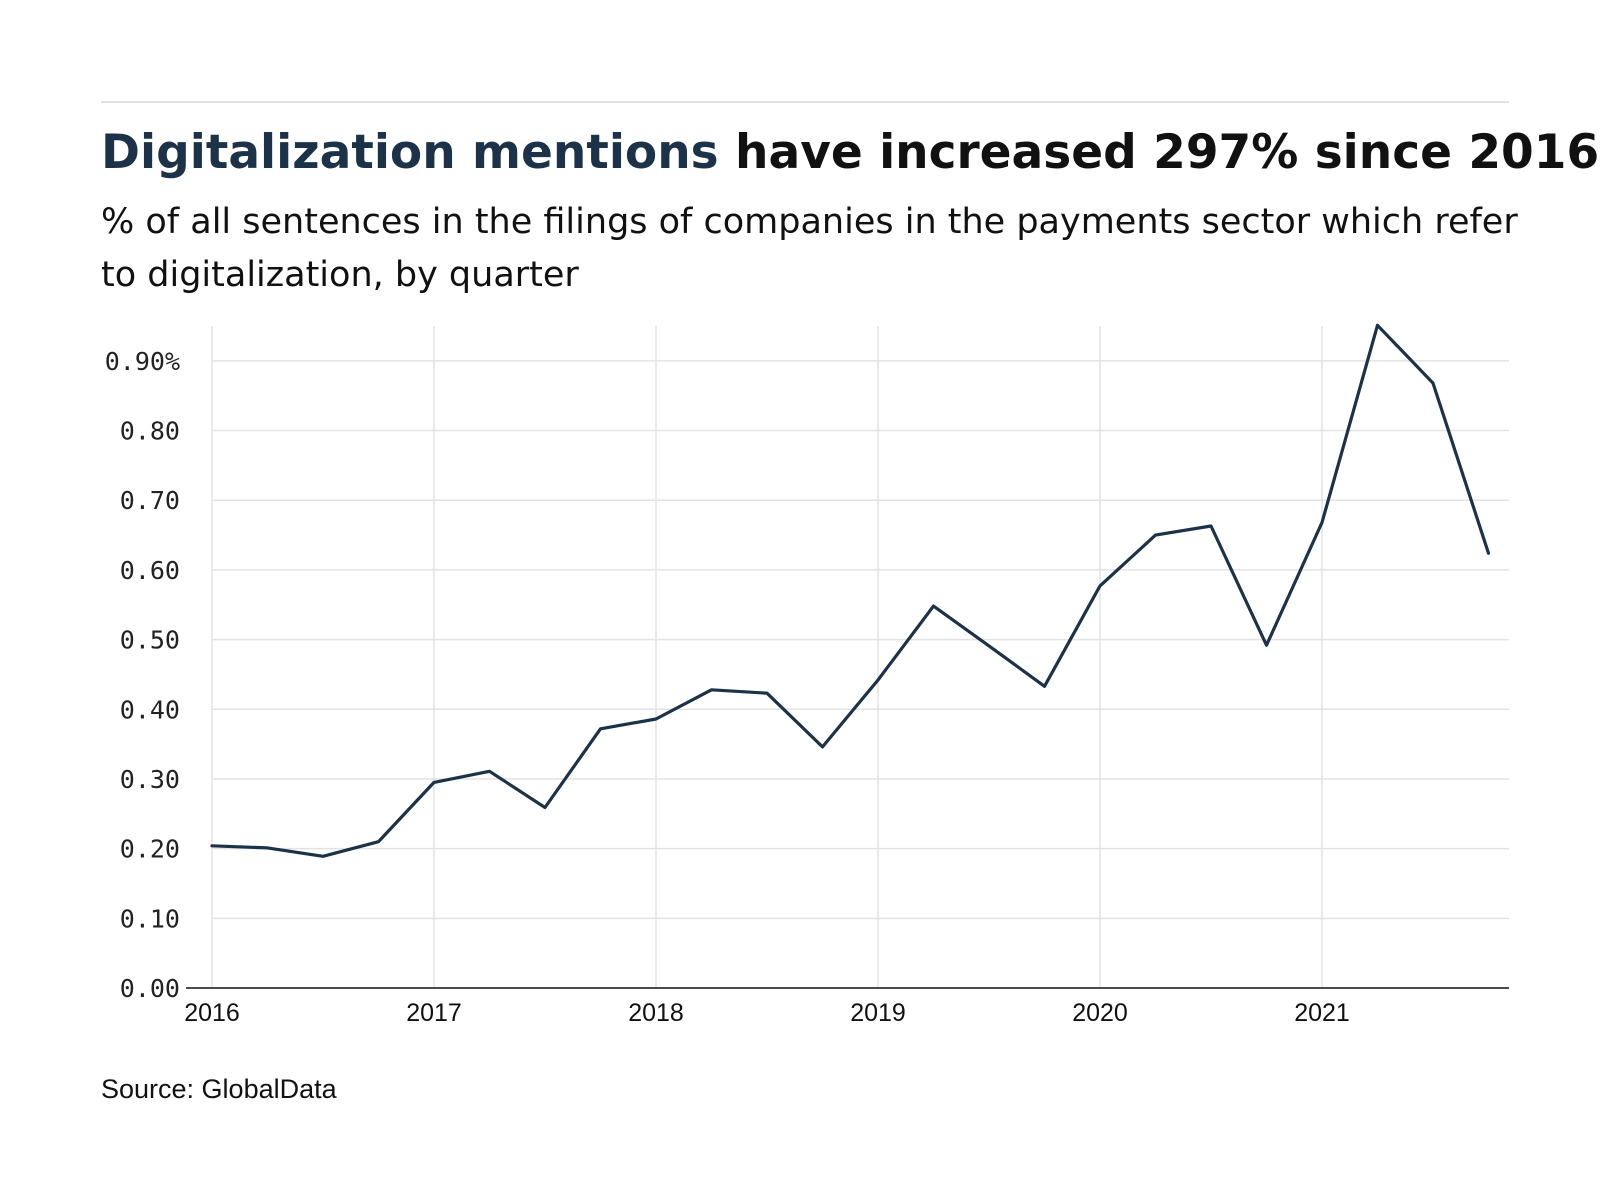 This screenshot has width=1600, height=1200. What do you see at coordinates (150, 500) in the screenshot?
I see `y-tick-label: 0.70` at bounding box center [150, 500].